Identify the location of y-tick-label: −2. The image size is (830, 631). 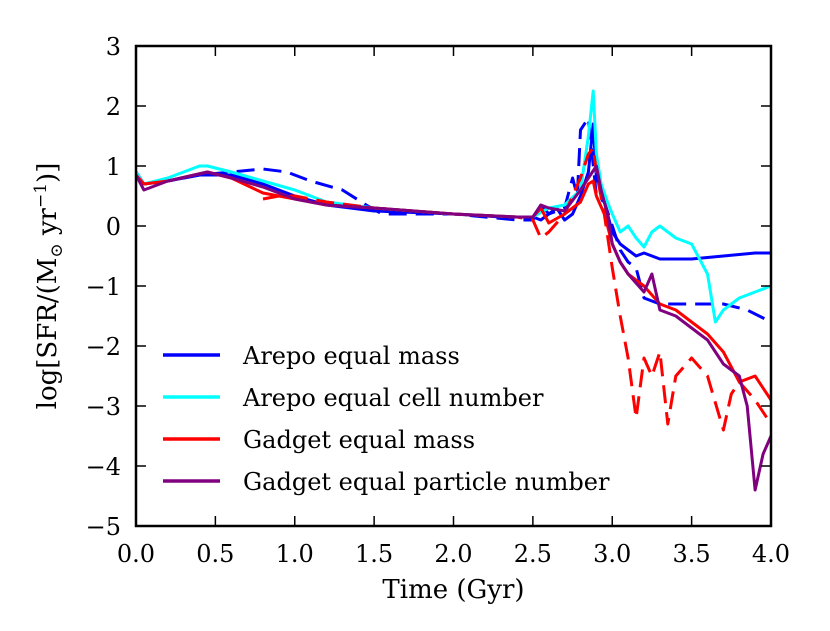
(103, 347).